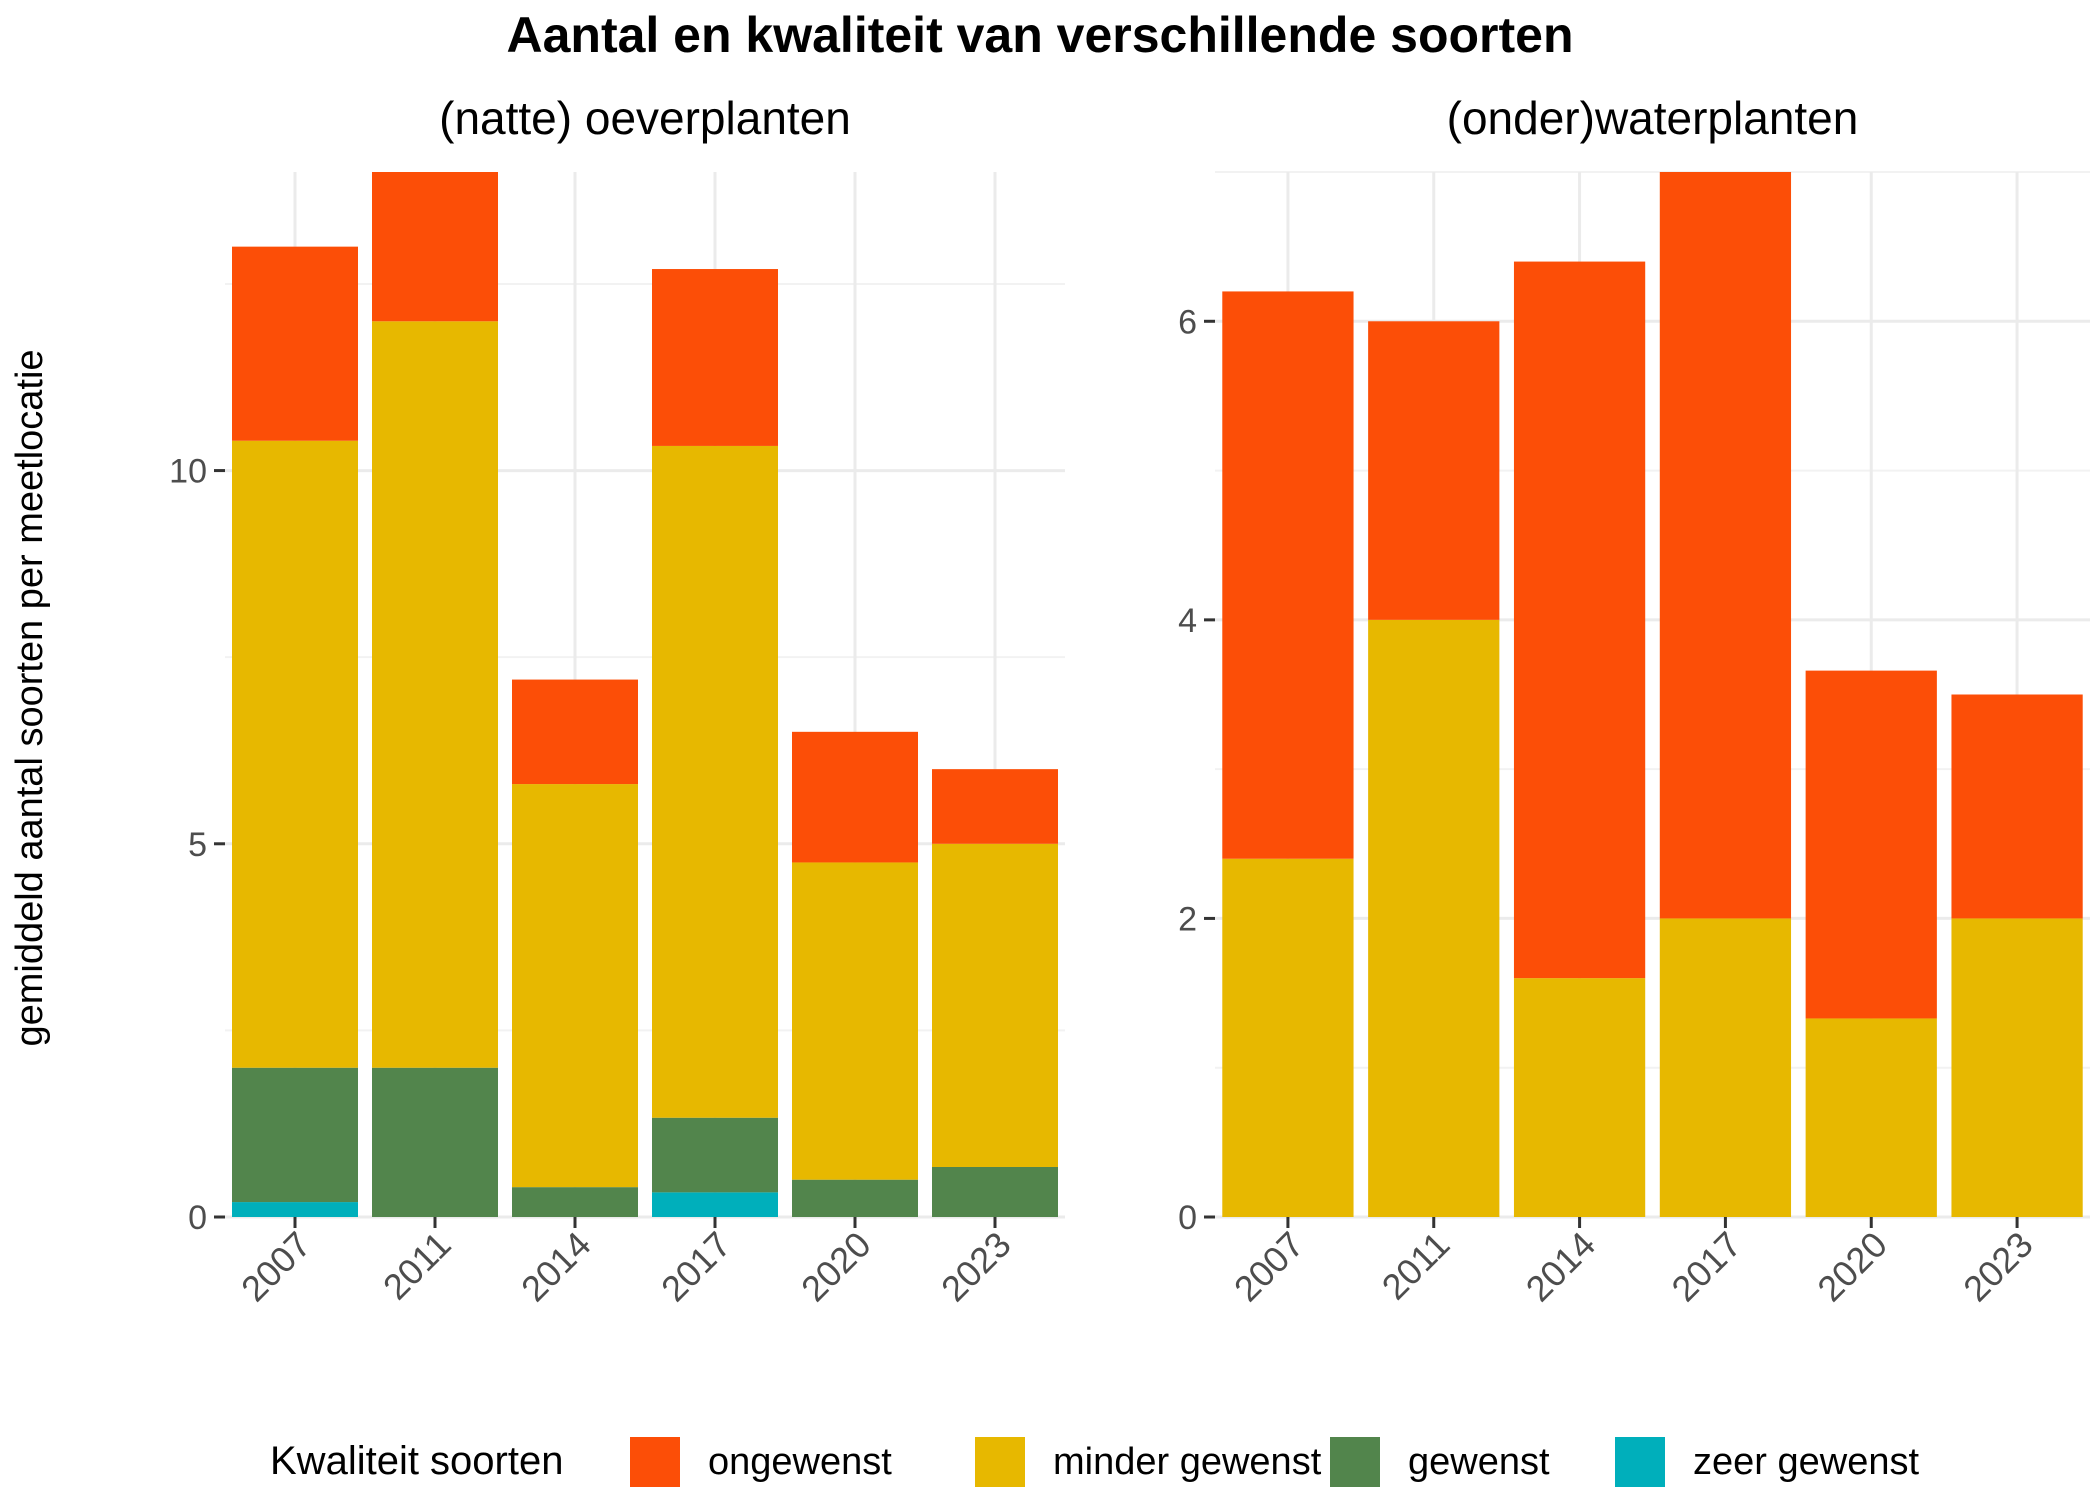 The width and height of the screenshot is (2100, 1500). Describe the element at coordinates (188, 472) in the screenshot. I see `y-tick-label: 10` at that location.